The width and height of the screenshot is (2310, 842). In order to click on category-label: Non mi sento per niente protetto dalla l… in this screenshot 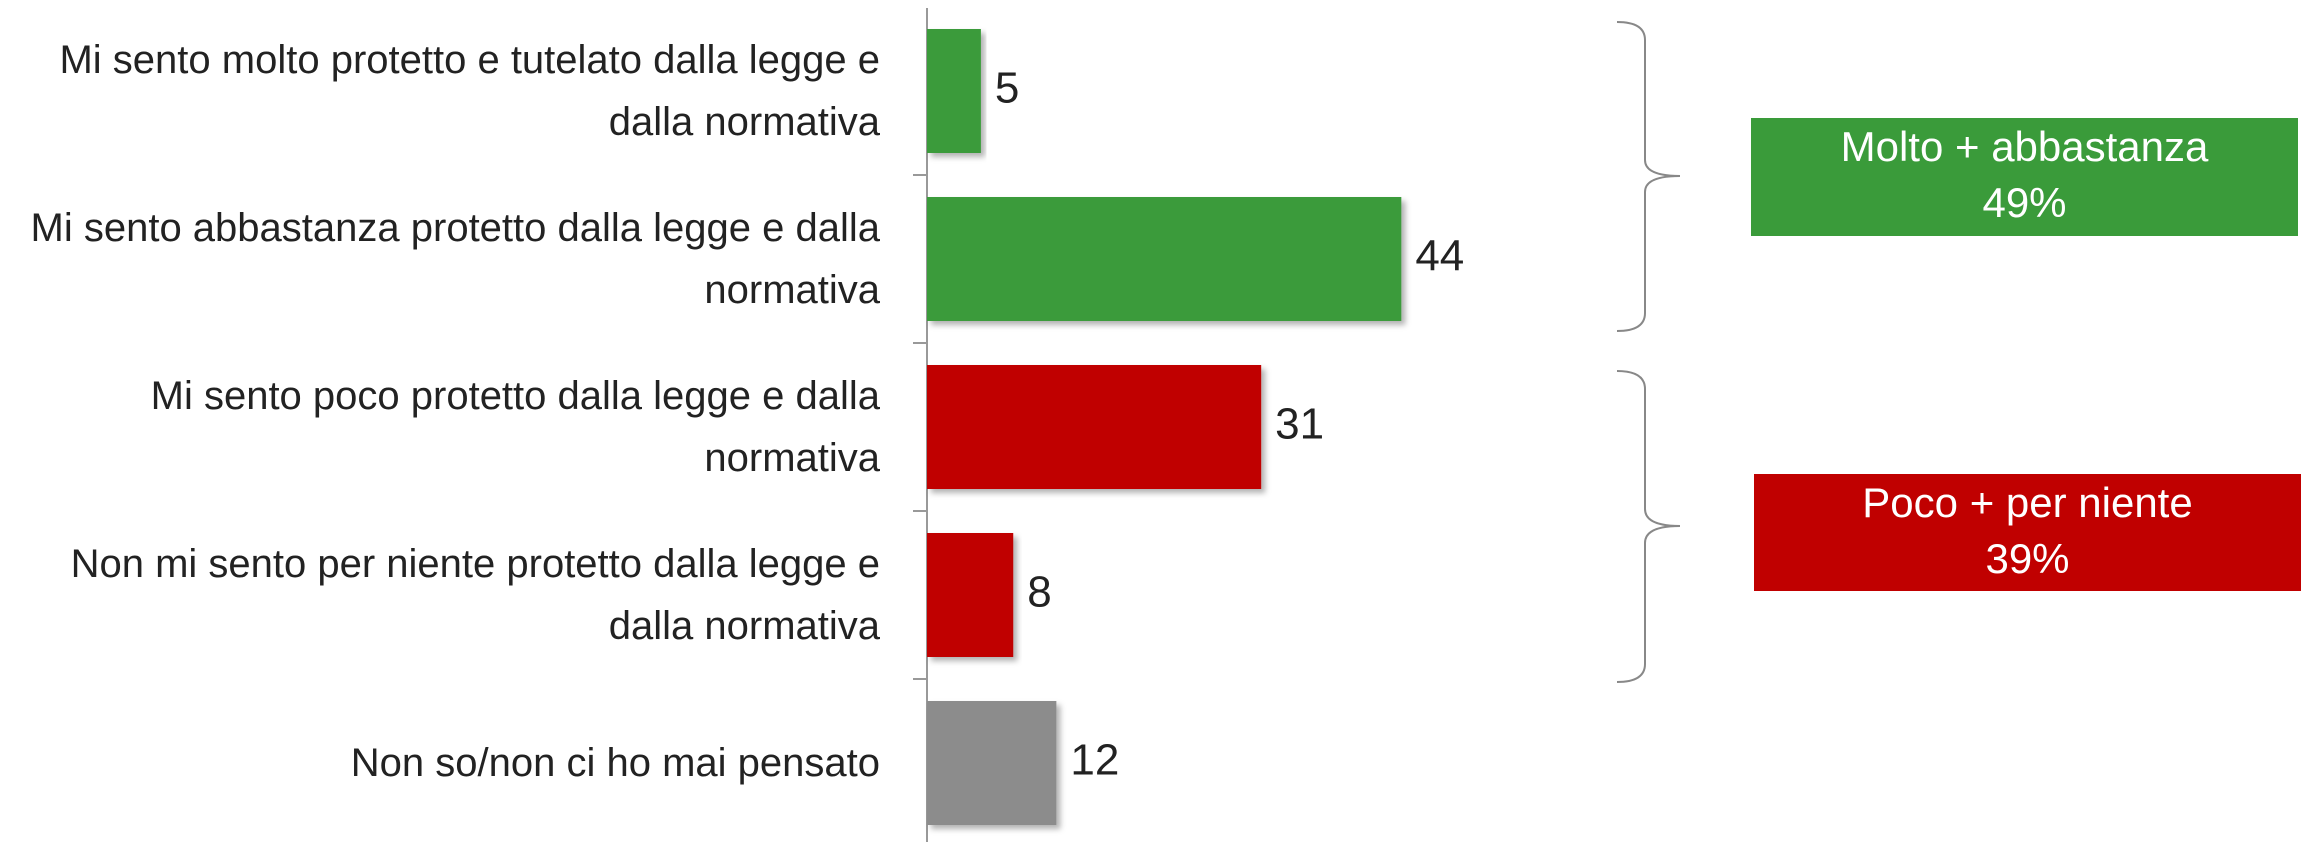, I will do `click(475, 595)`.